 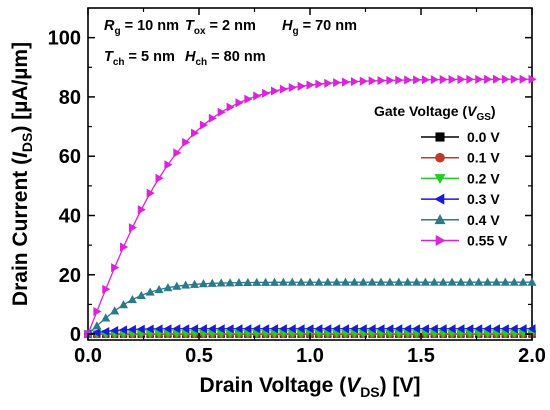 What do you see at coordinates (70, 157) in the screenshot?
I see `y-tick-label: 60` at bounding box center [70, 157].